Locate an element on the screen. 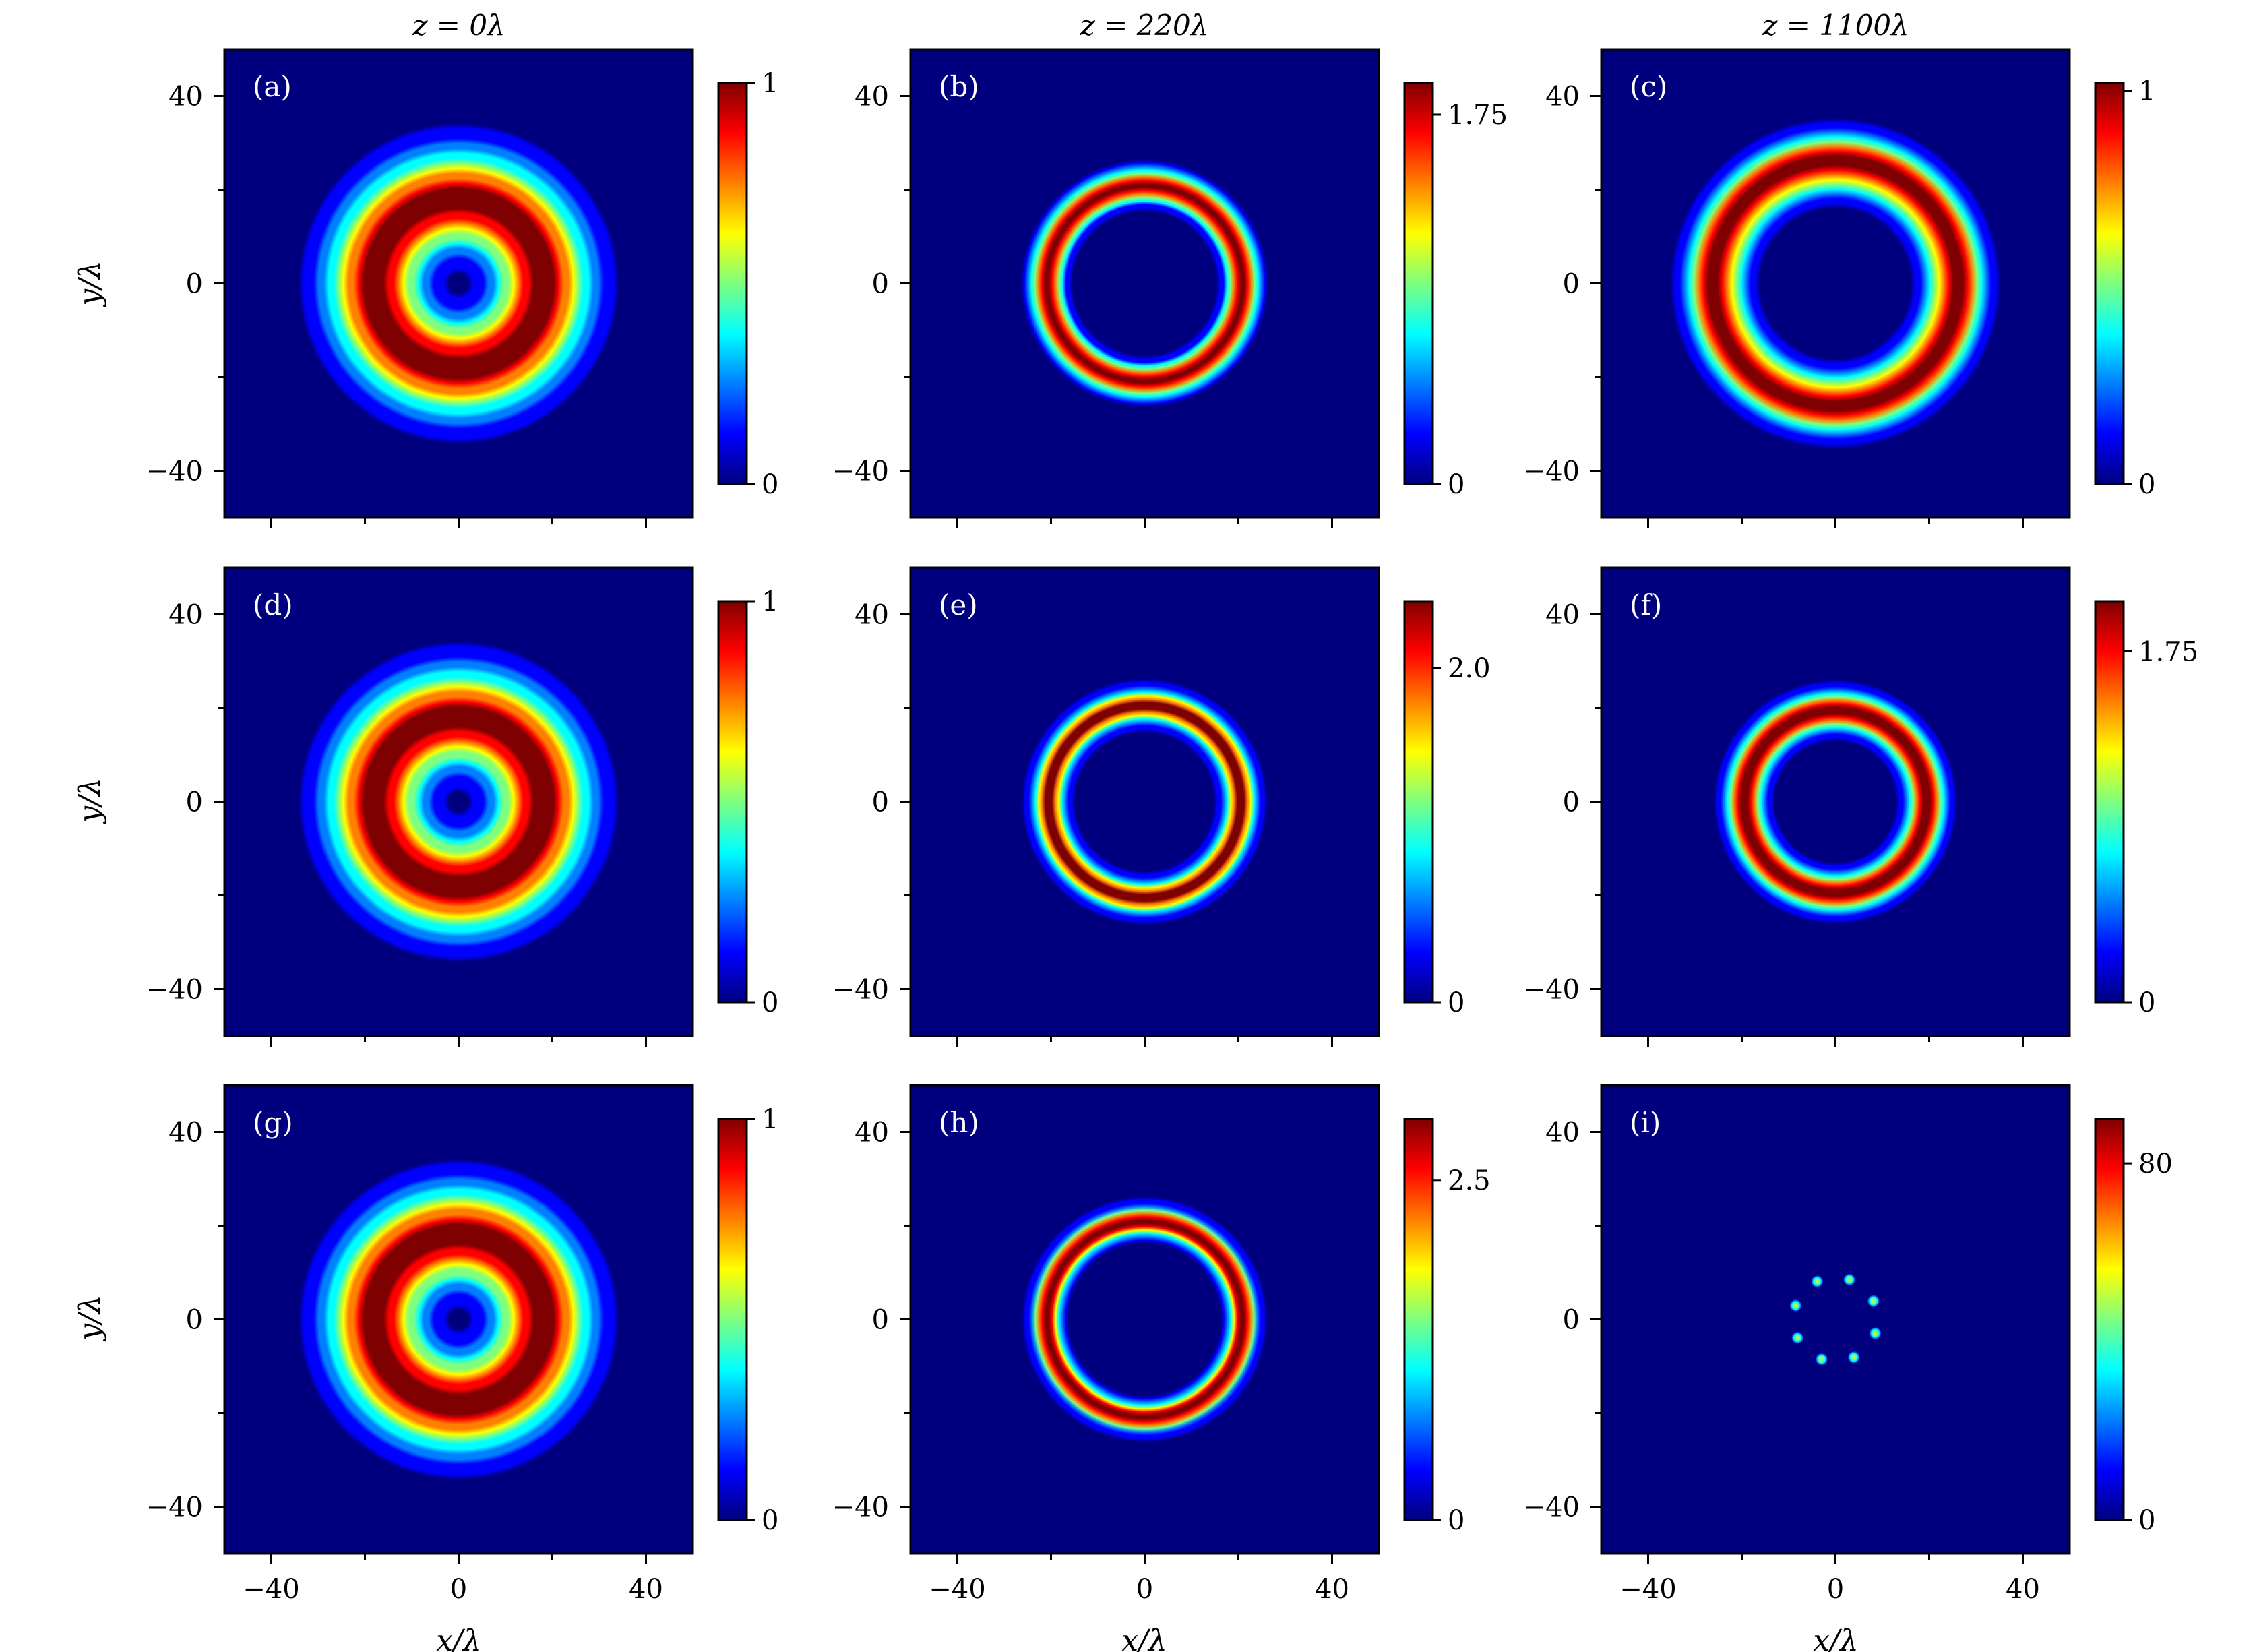 This screenshot has width=2255, height=1652. column-title-3: z = 1100λ is located at coordinates (1835, 26).